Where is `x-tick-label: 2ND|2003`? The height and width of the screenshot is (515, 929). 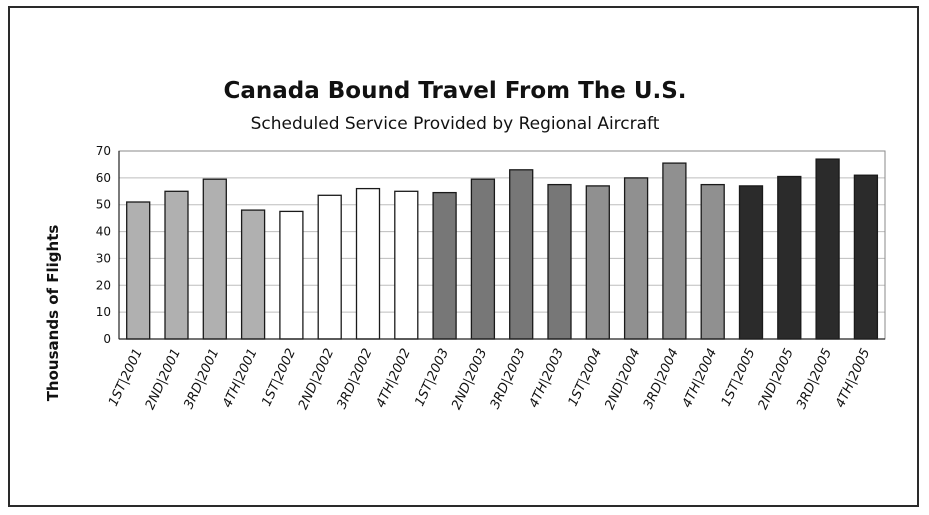
x-tick-label: 2ND|2003 is located at coordinates (469, 379).